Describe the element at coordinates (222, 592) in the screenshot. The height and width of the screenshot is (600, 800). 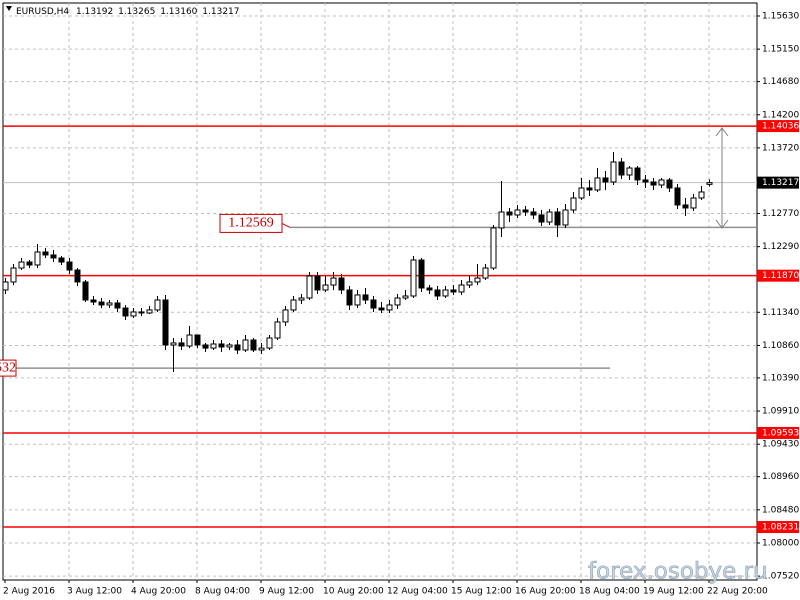
I see `x-tick-label: 8 Aug 04:00` at that location.